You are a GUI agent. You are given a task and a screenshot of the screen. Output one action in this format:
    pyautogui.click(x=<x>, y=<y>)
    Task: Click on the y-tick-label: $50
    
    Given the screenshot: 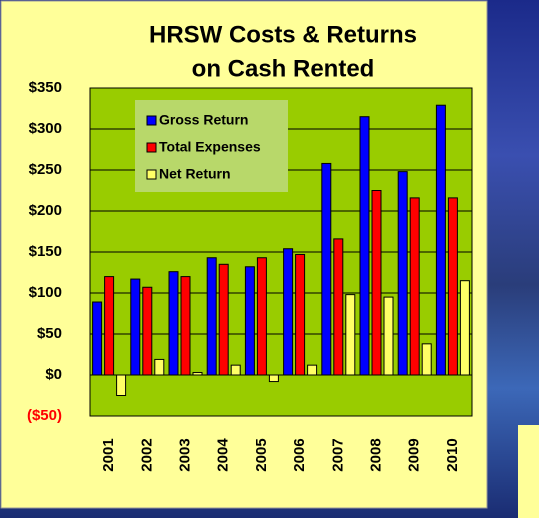 What is the action you would take?
    pyautogui.click(x=49, y=333)
    